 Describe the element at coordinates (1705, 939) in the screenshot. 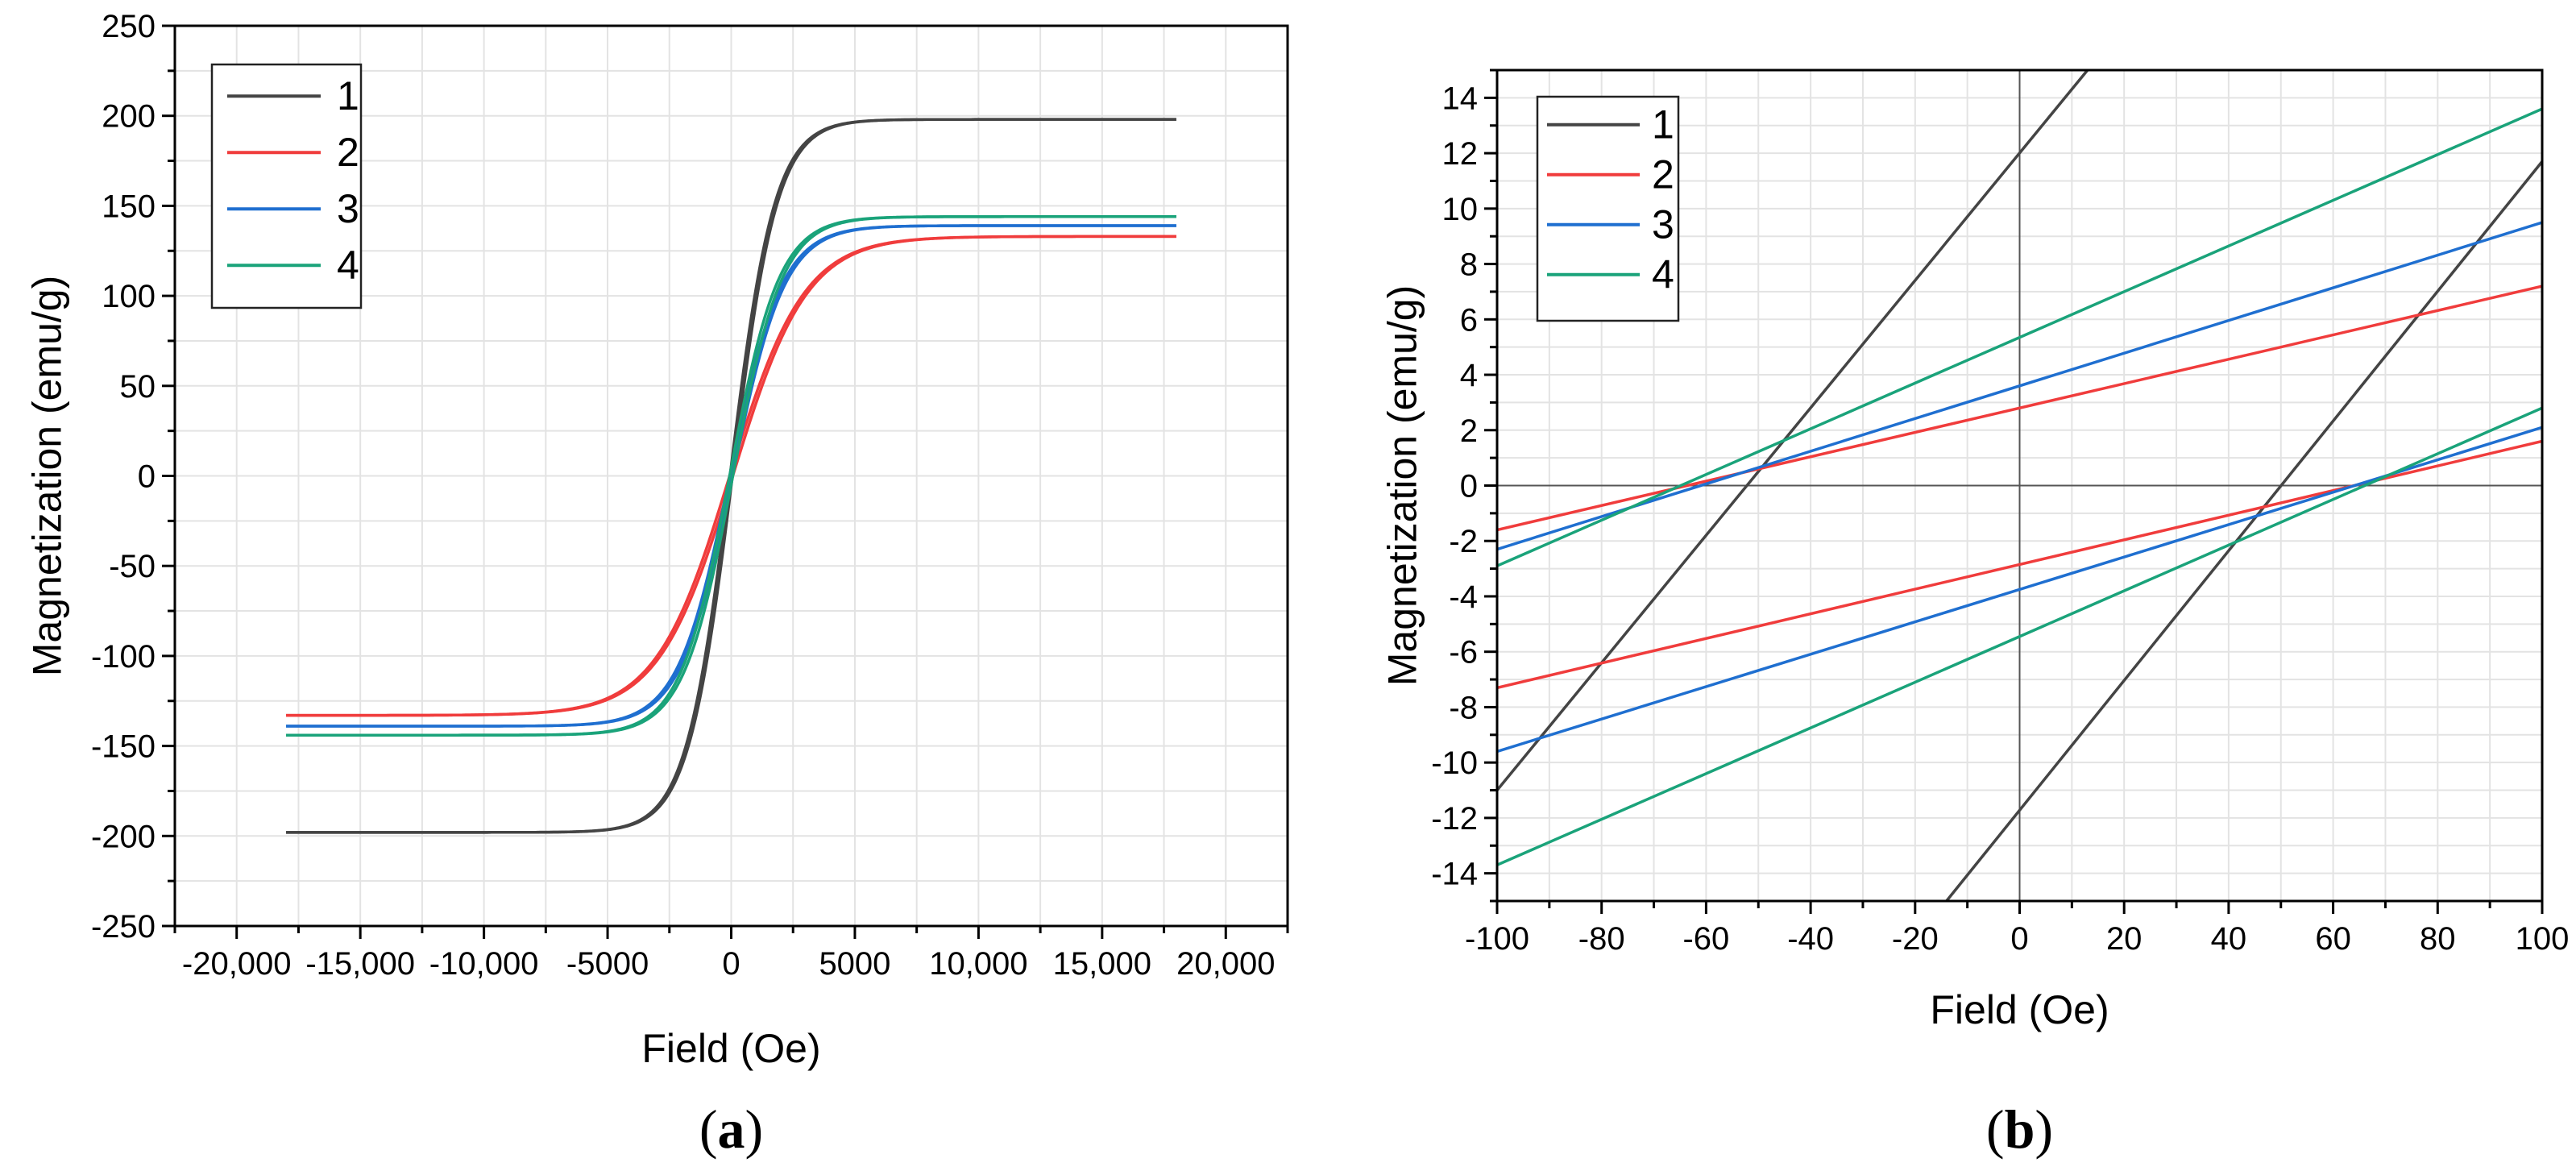

I see `x-tick-label: -60` at that location.